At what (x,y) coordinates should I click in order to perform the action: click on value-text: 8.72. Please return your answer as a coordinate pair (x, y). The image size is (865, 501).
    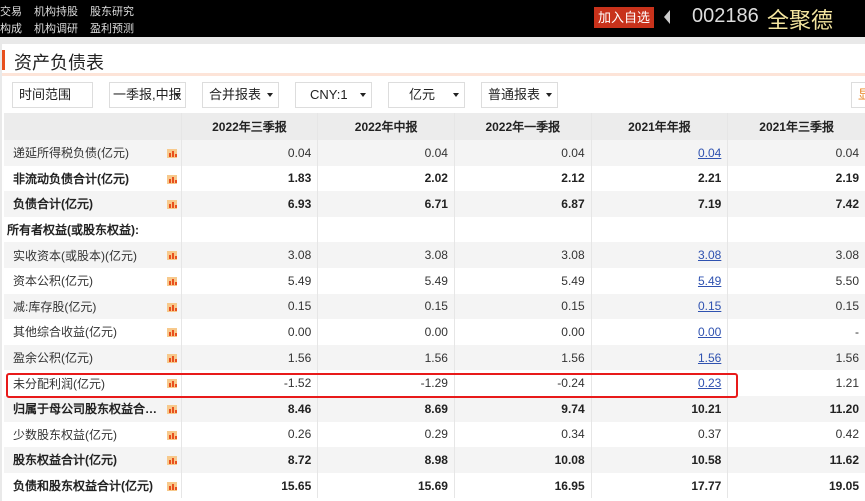
    Looking at the image, I should click on (299, 459).